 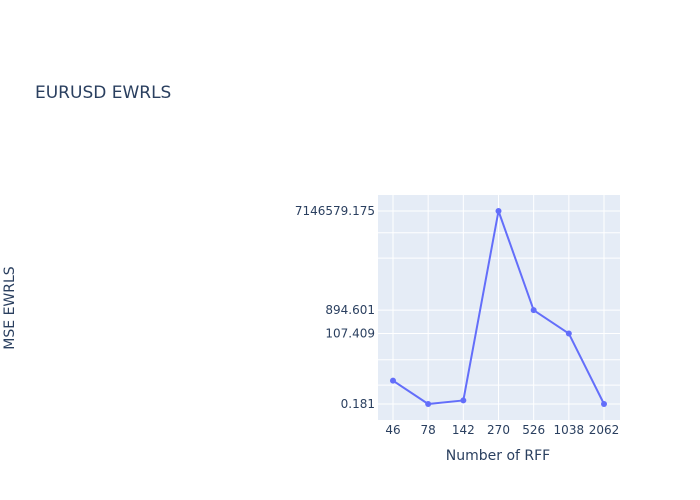 I want to click on y-axis-title: MSE EWRLS, so click(x=10, y=307).